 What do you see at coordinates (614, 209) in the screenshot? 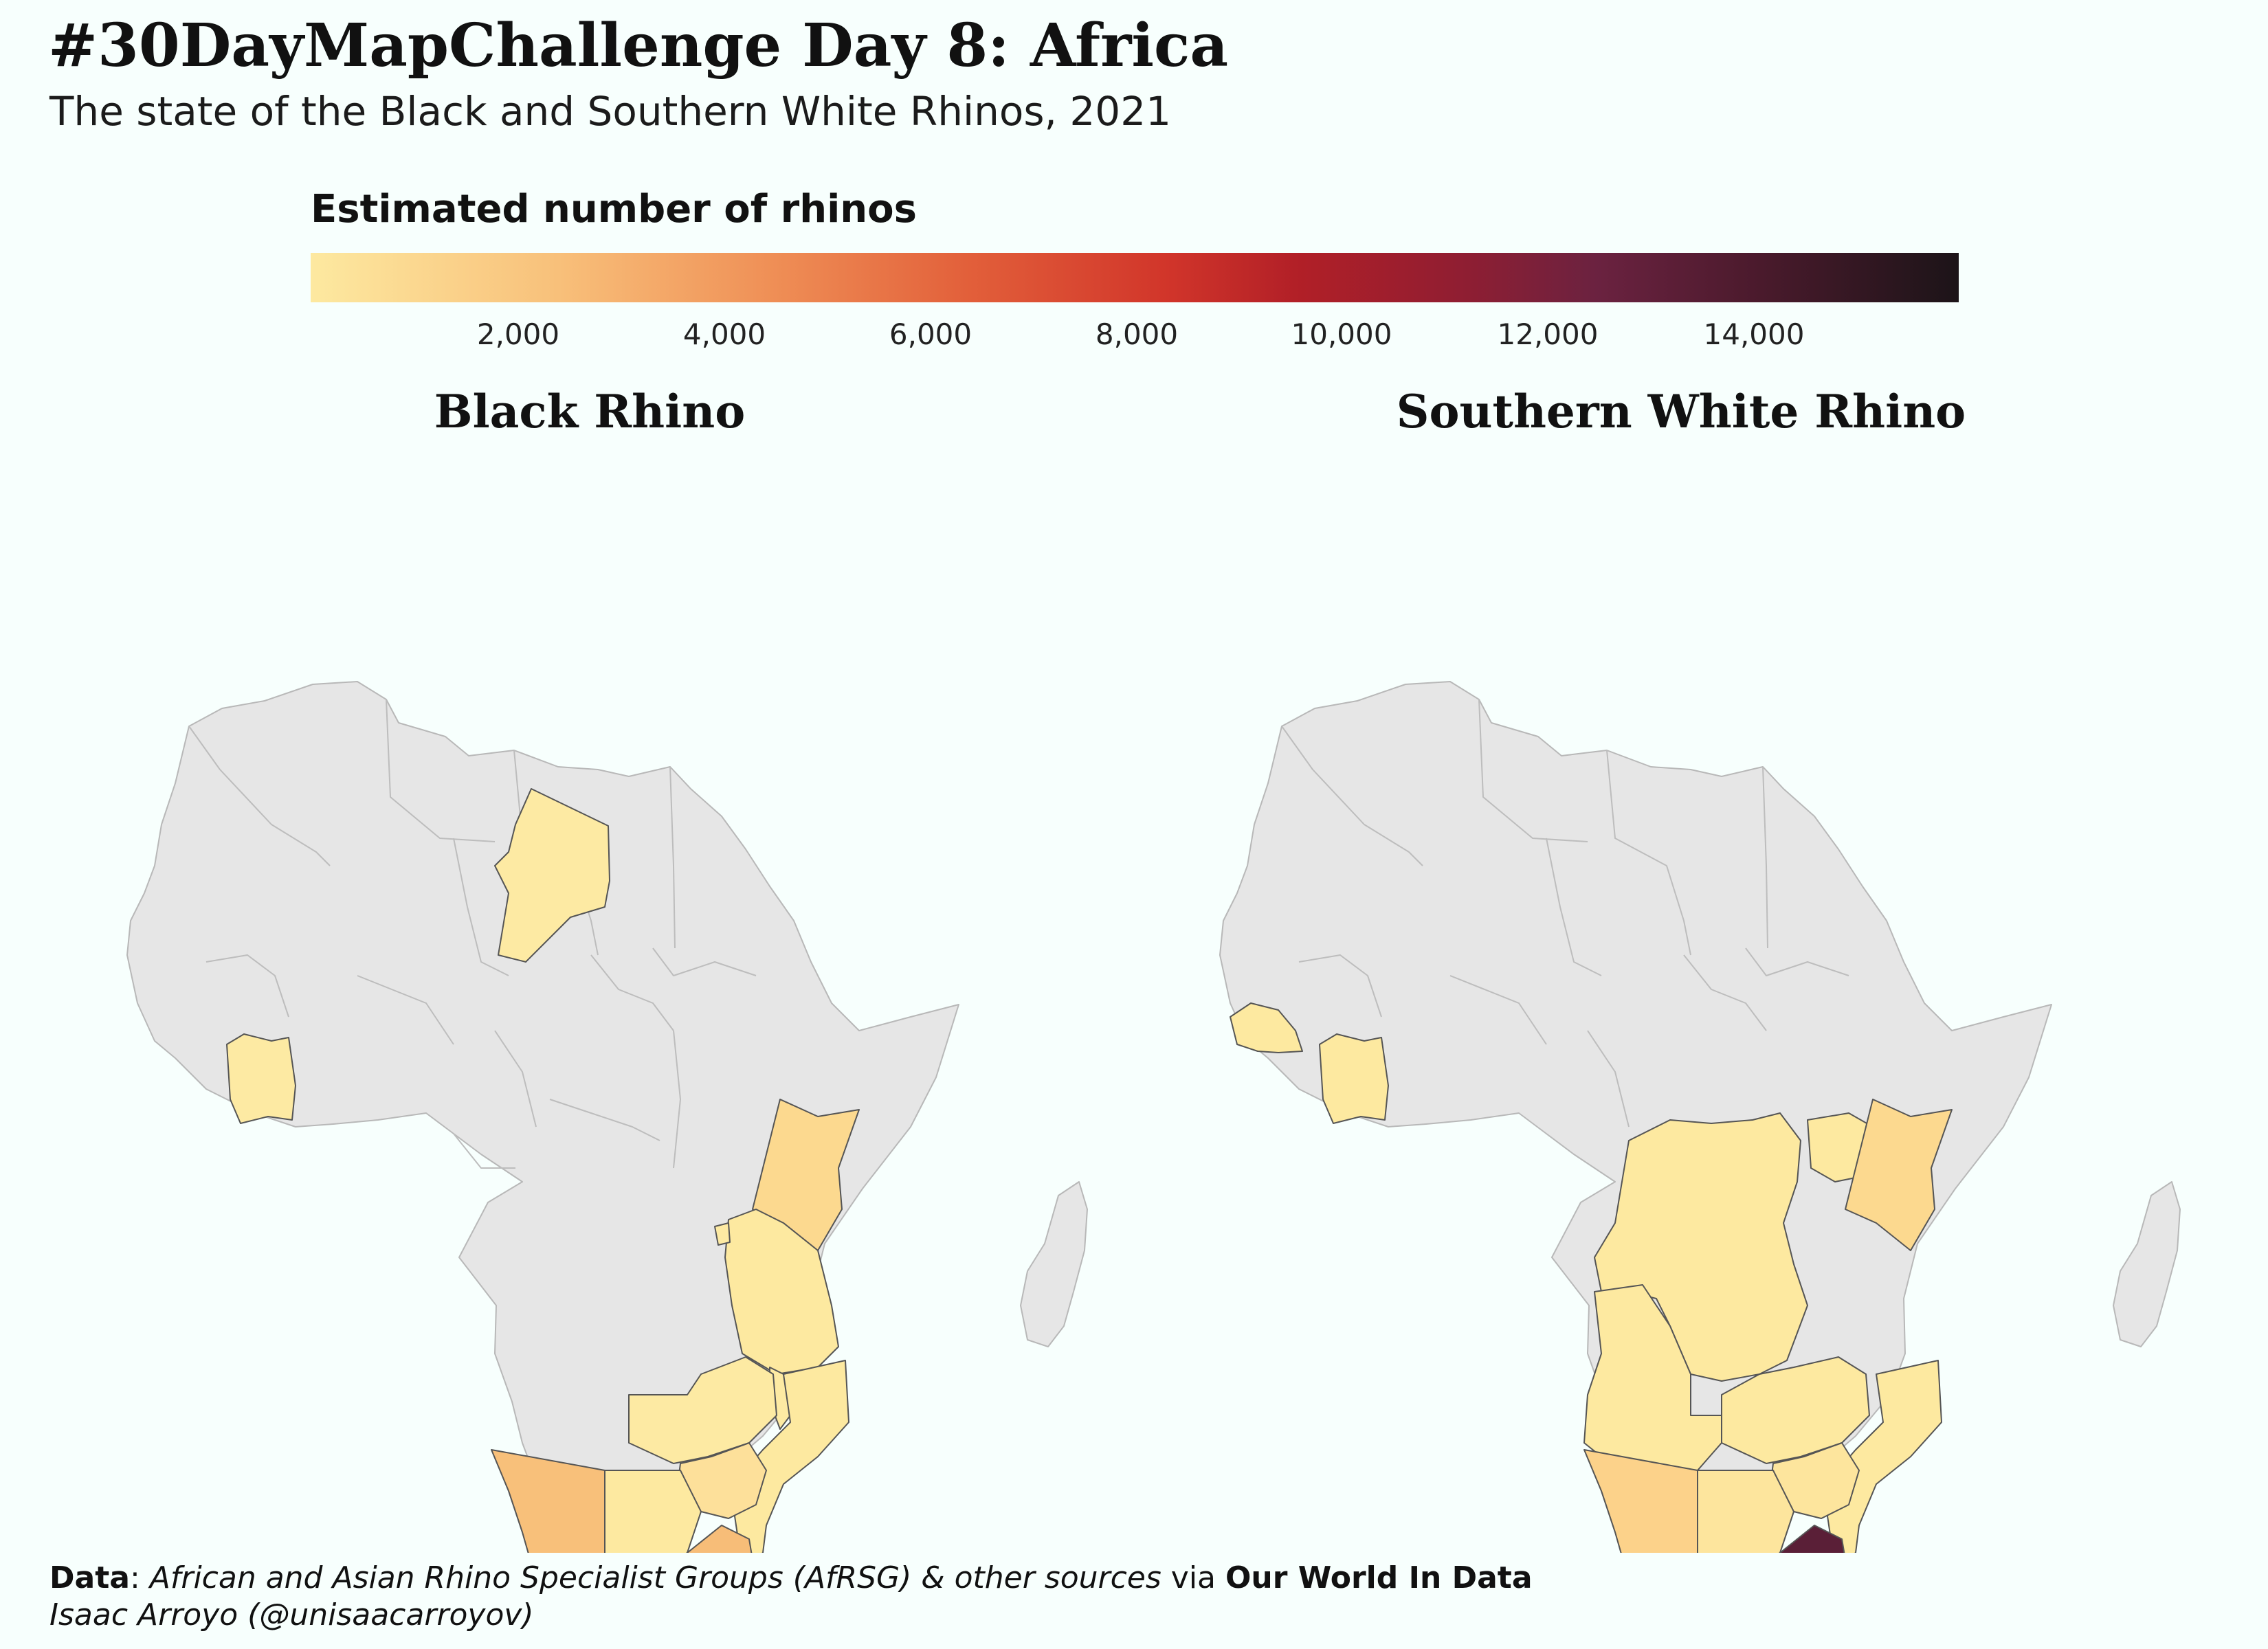
I see `legend-title: Estimated number of rhinos` at bounding box center [614, 209].